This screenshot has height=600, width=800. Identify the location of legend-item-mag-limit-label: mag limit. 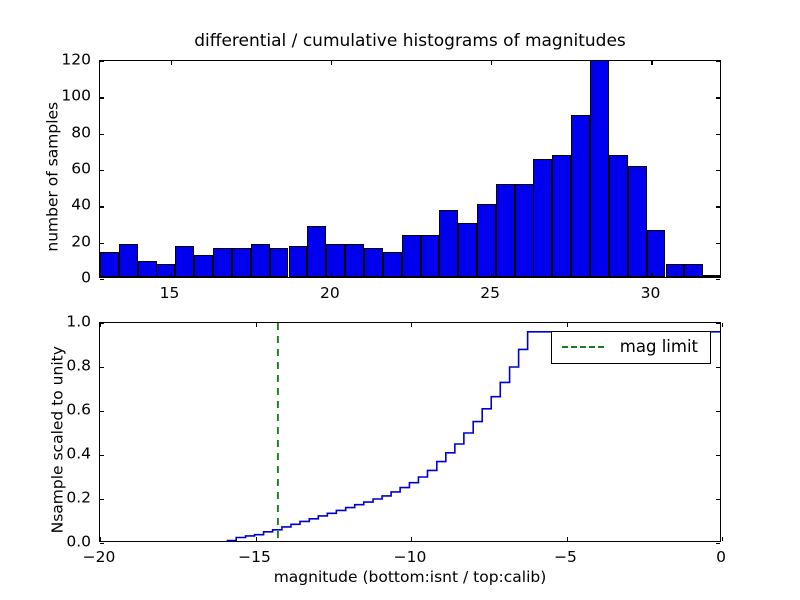
(658, 346).